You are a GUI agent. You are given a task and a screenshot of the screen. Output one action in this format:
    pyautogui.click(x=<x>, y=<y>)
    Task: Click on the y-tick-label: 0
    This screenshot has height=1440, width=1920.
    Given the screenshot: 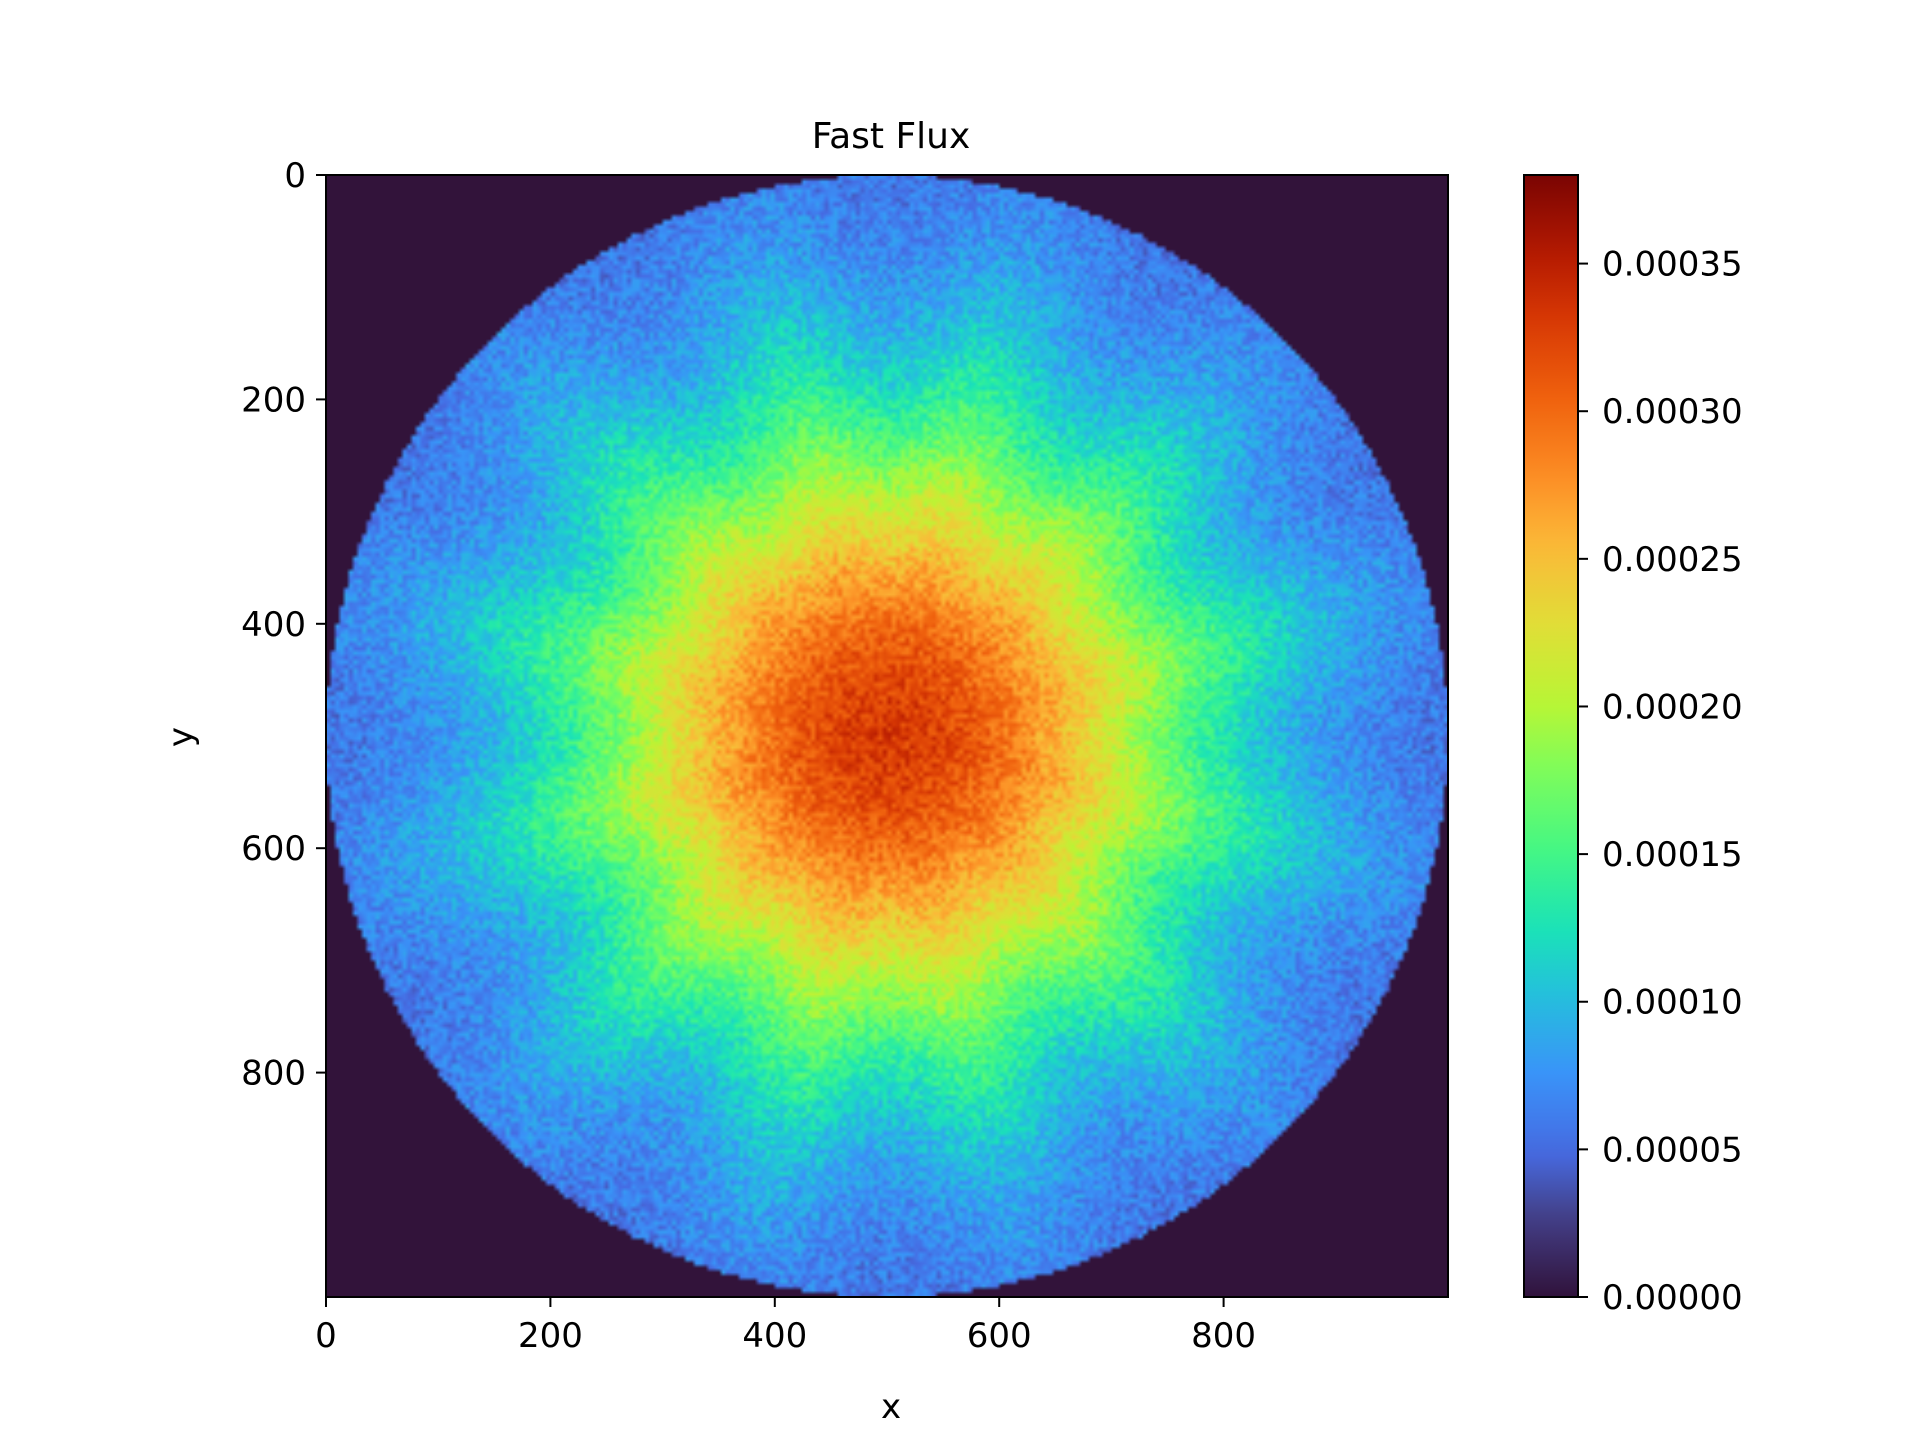 What is the action you would take?
    pyautogui.click(x=295, y=176)
    